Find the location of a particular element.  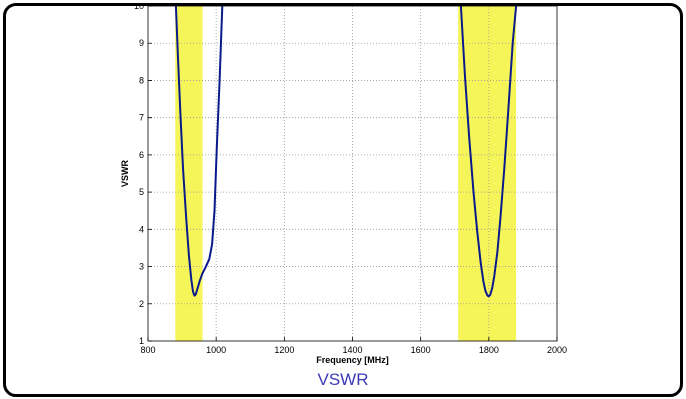

x-axis-title: Frequency [MHz] is located at coordinates (352, 360).